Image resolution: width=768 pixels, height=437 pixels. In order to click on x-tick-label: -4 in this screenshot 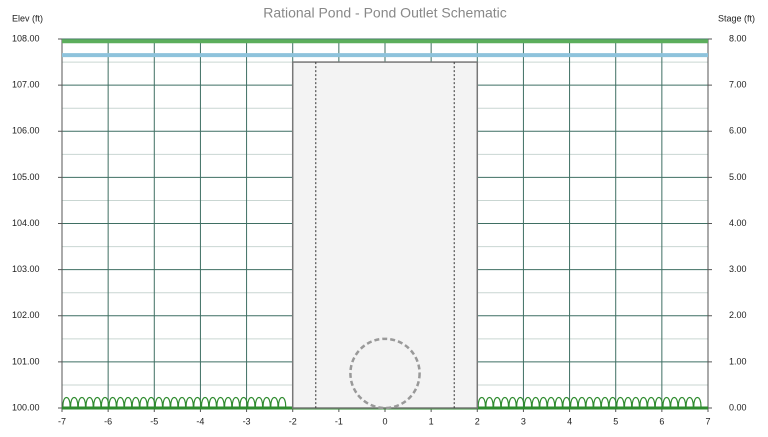, I will do `click(200, 421)`.